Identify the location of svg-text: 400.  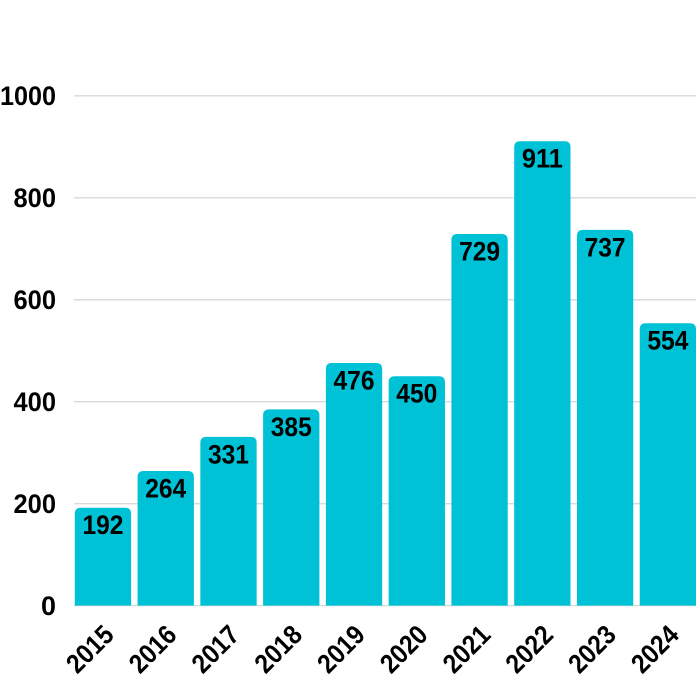
(35, 402).